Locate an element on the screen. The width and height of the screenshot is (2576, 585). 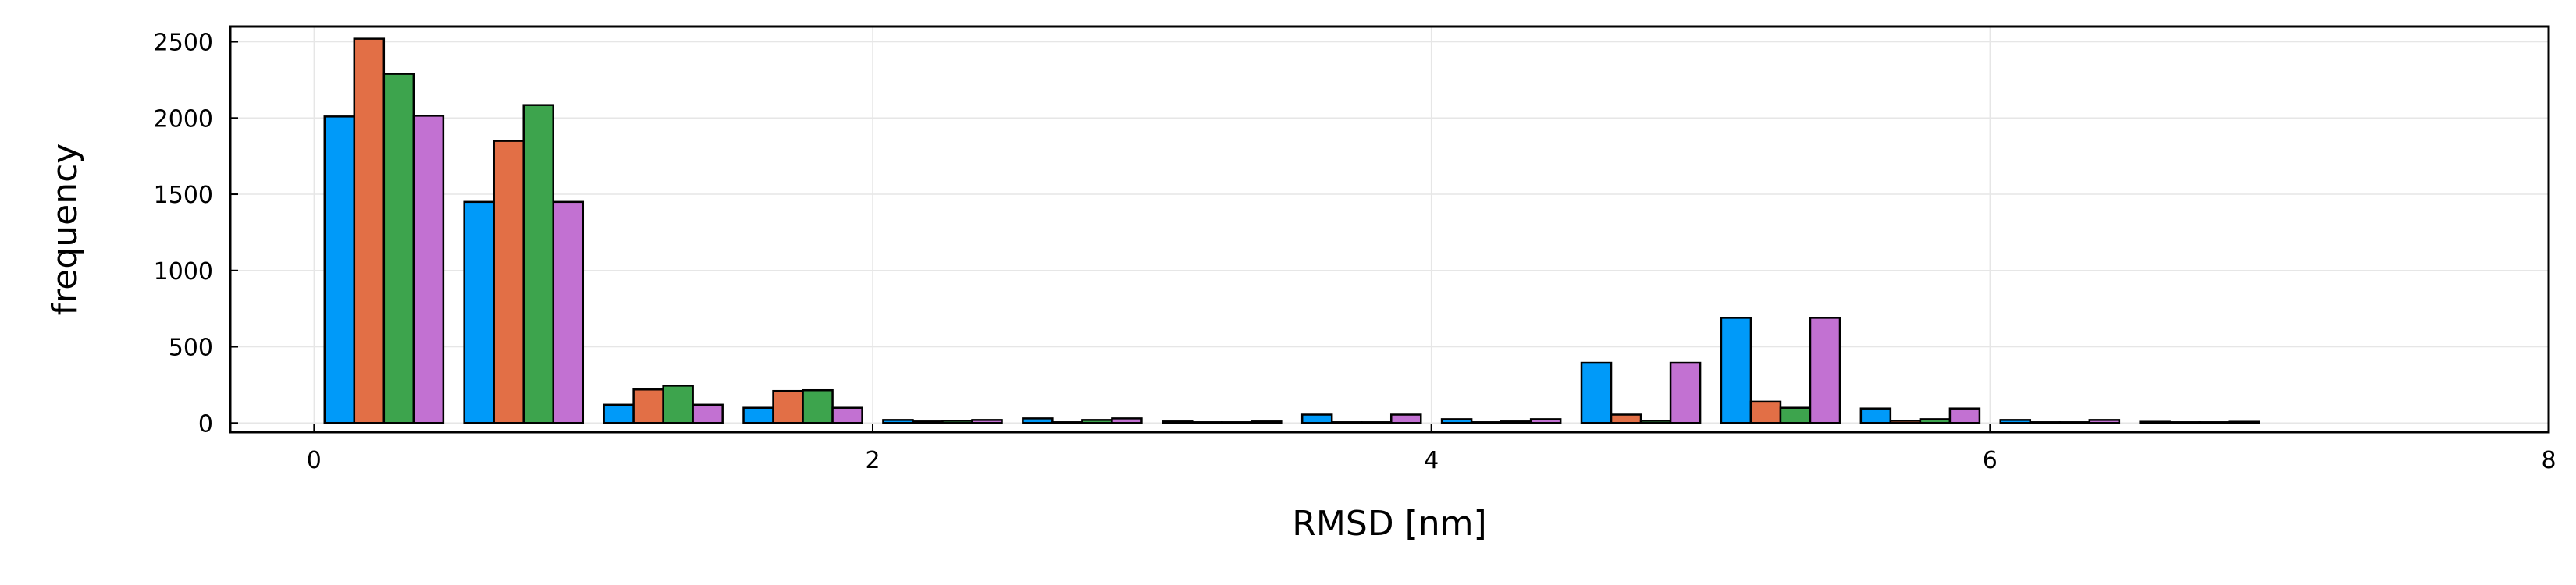
y-tick-label-500: 500 is located at coordinates (191, 349).